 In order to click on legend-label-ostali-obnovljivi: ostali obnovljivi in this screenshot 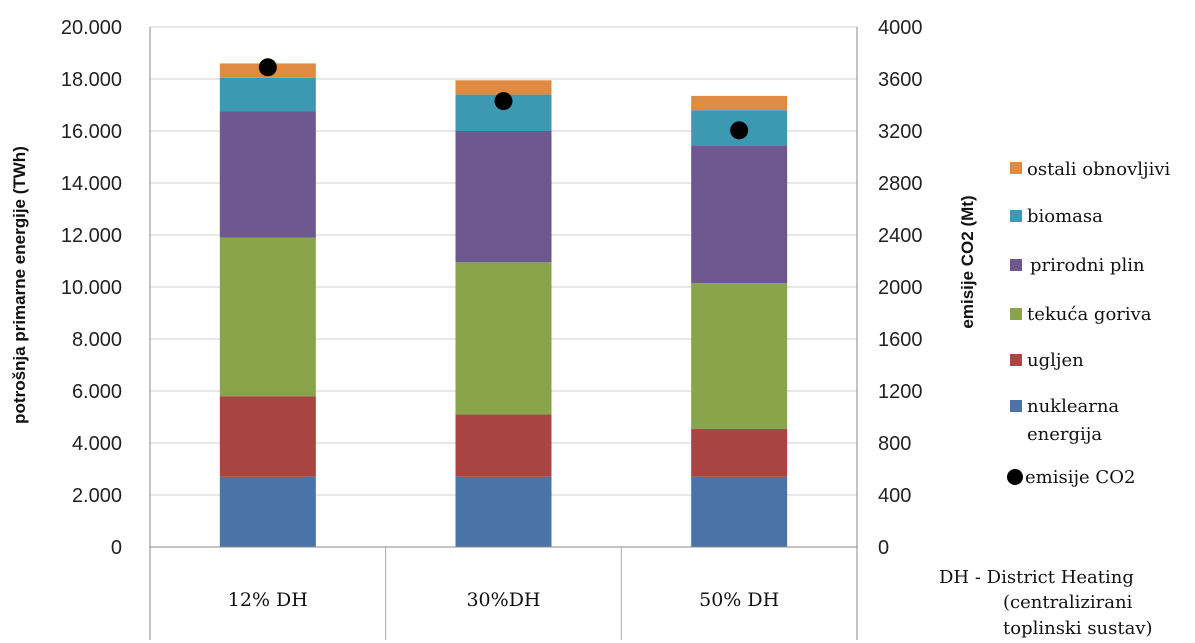, I will do `click(1098, 169)`.